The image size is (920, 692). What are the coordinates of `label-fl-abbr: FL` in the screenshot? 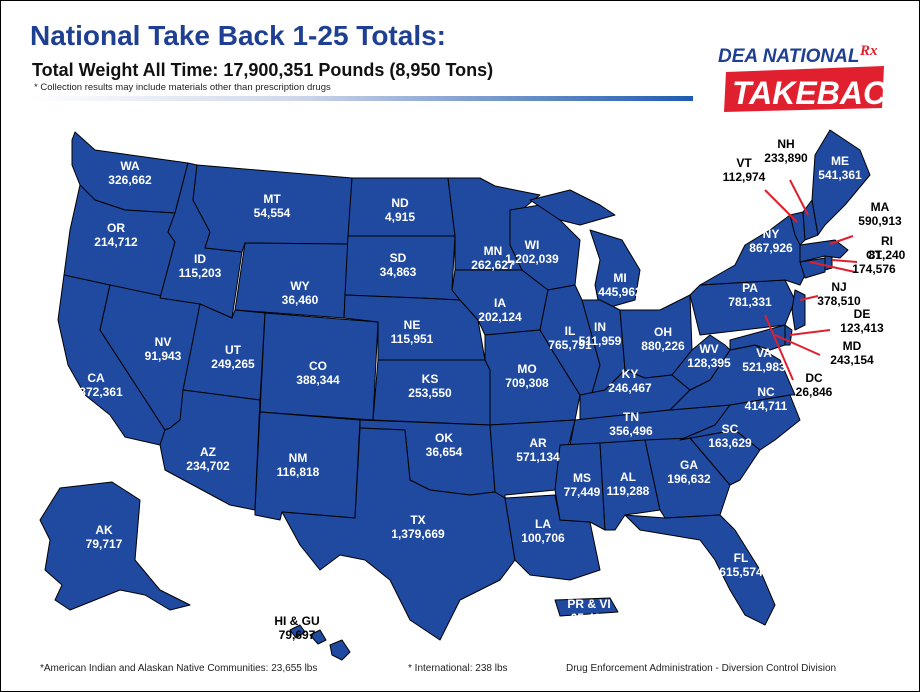 It's located at (741, 558).